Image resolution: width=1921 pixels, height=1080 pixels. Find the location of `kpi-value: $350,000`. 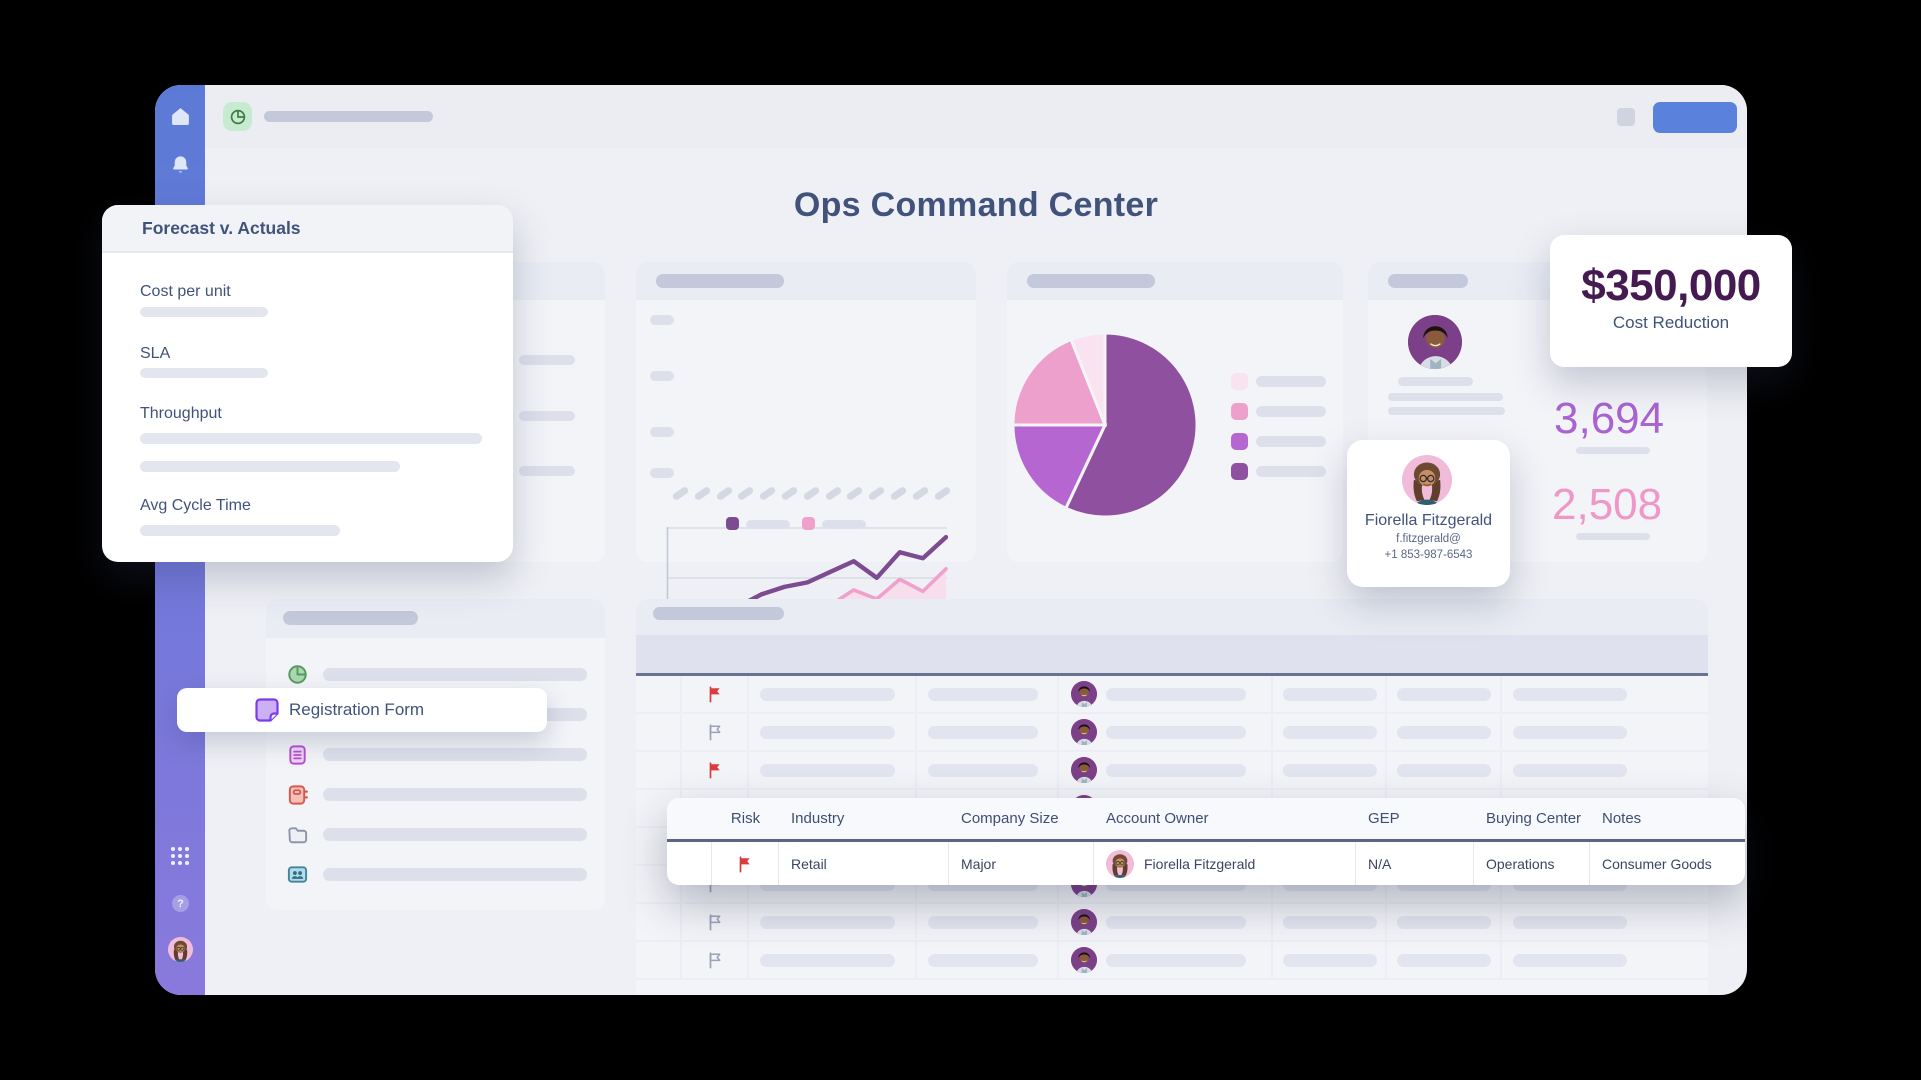

kpi-value: $350,000 is located at coordinates (1671, 285).